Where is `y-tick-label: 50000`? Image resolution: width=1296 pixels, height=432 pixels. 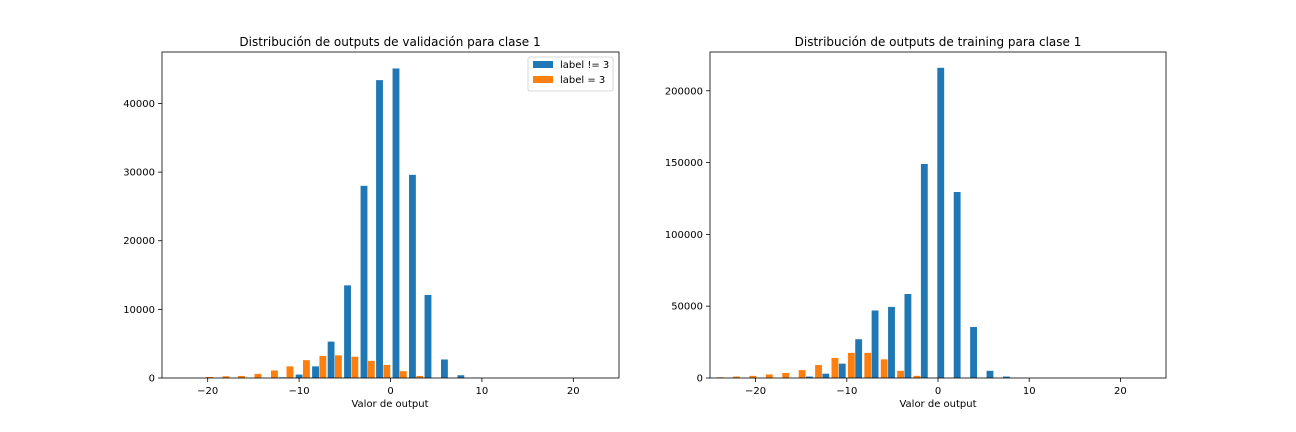 y-tick-label: 50000 is located at coordinates (687, 307).